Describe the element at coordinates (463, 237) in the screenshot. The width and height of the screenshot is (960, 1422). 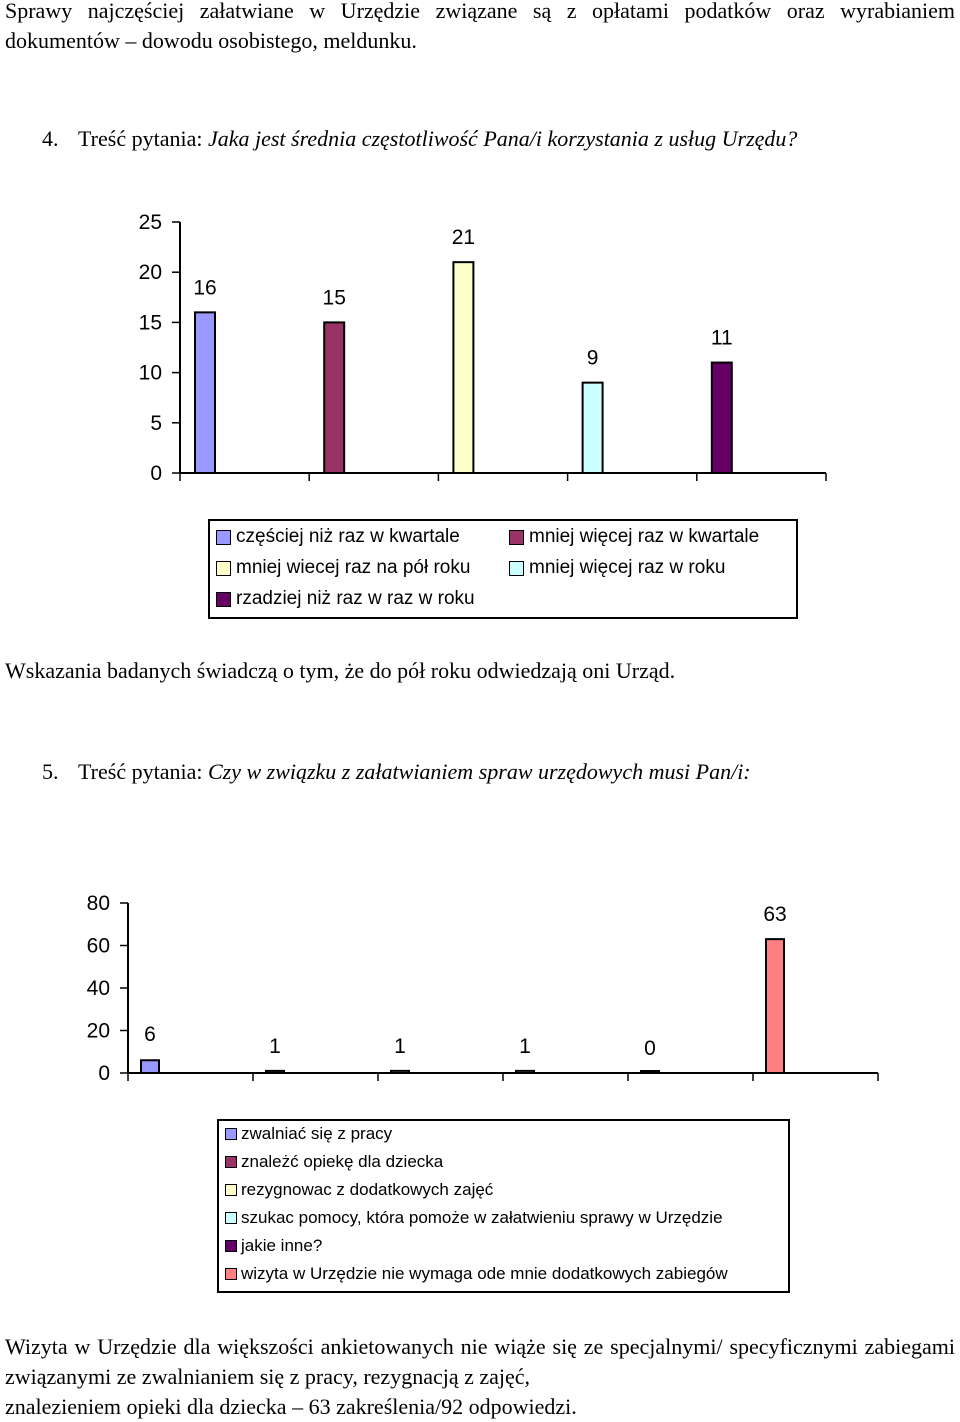
I see `data-label: 21` at that location.